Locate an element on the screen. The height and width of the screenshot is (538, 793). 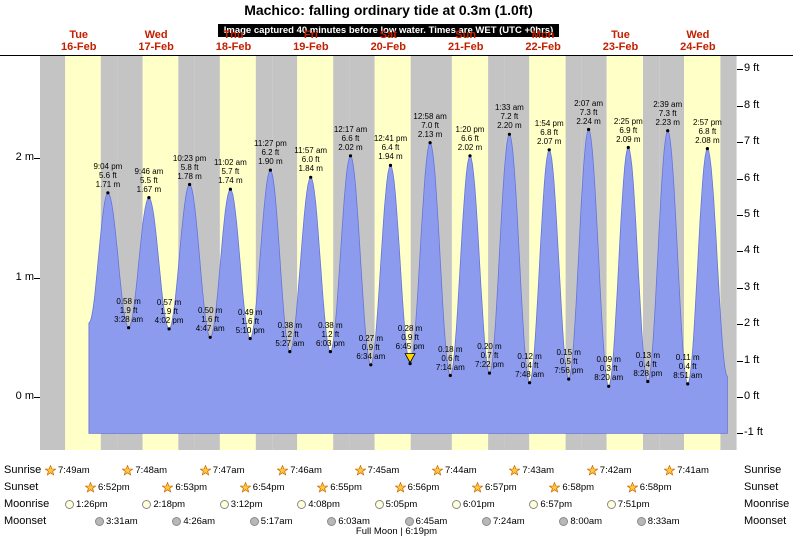
tide-high-label: 2:07 am 7.3 ft 2.24 m is located at coordinates (589, 112).